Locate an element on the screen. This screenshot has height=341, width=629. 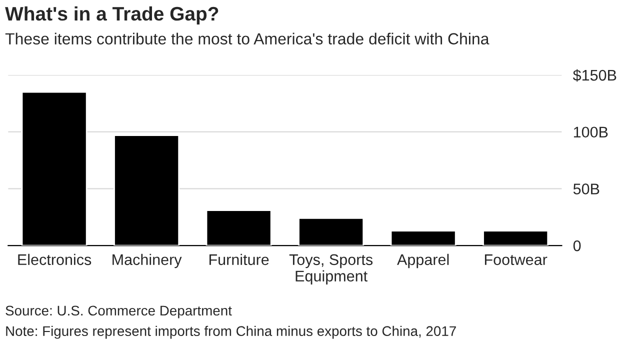
x-tick-label: Toys, Sports Equipment is located at coordinates (331, 269).